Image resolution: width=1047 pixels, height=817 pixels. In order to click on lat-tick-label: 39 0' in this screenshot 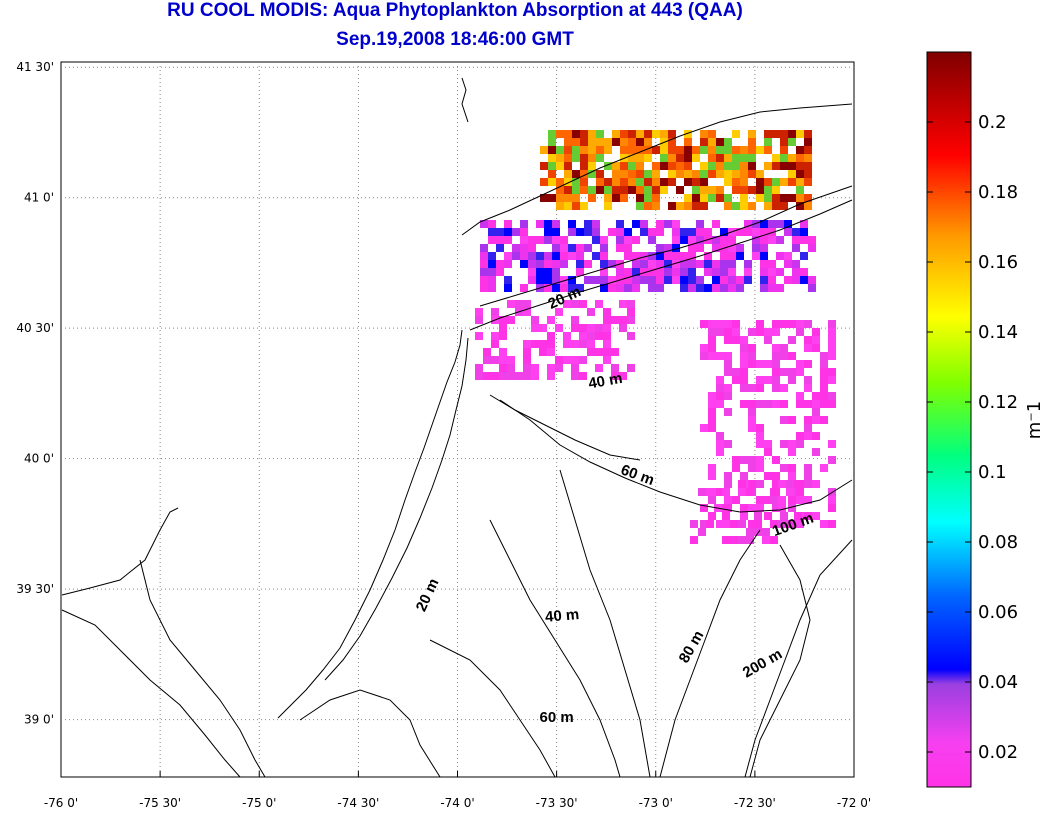, I will do `click(39, 720)`.